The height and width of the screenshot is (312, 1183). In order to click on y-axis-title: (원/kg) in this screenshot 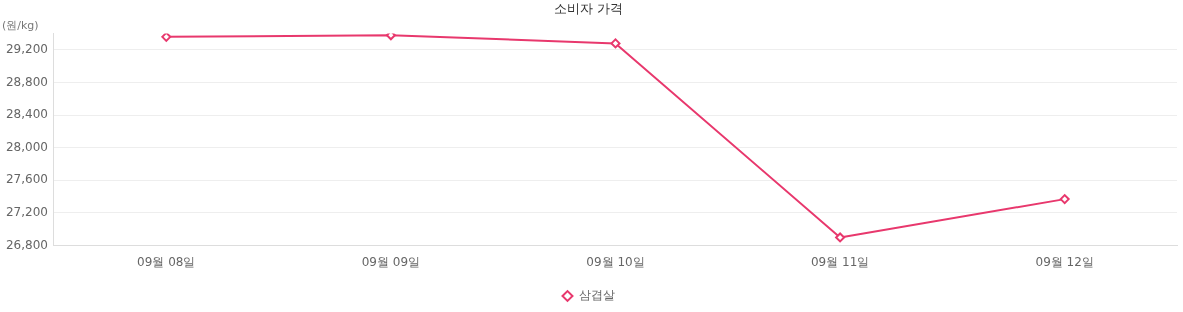, I will do `click(20, 25)`.